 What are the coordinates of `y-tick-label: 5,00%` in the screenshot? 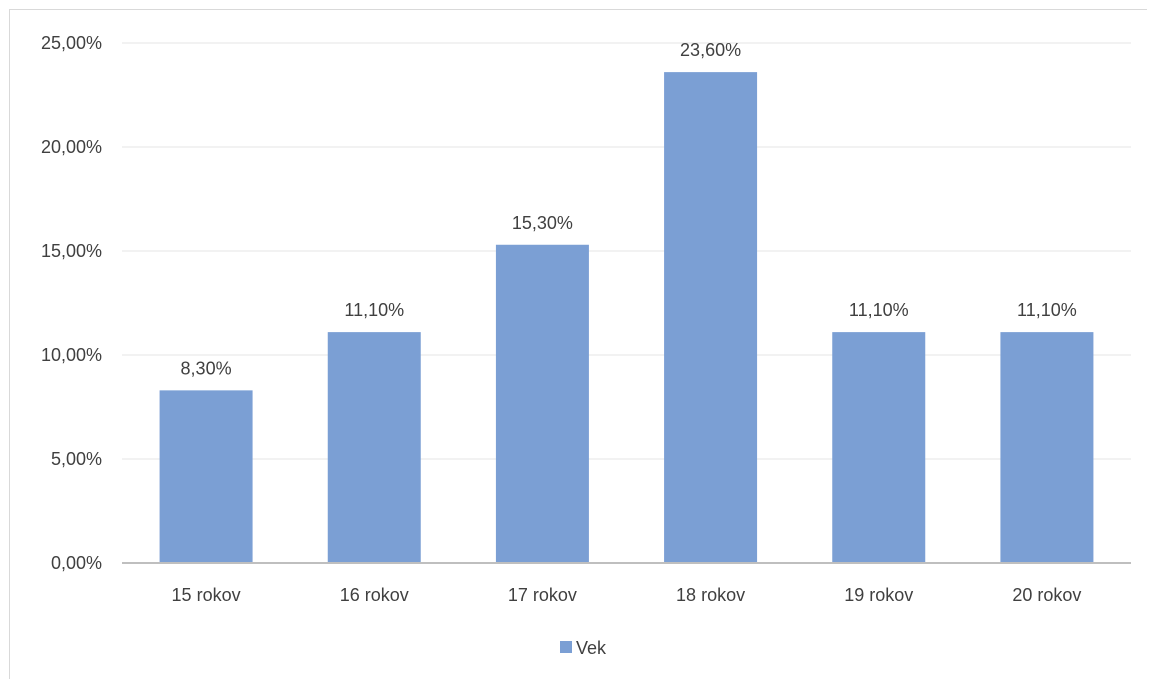 It's located at (76, 459).